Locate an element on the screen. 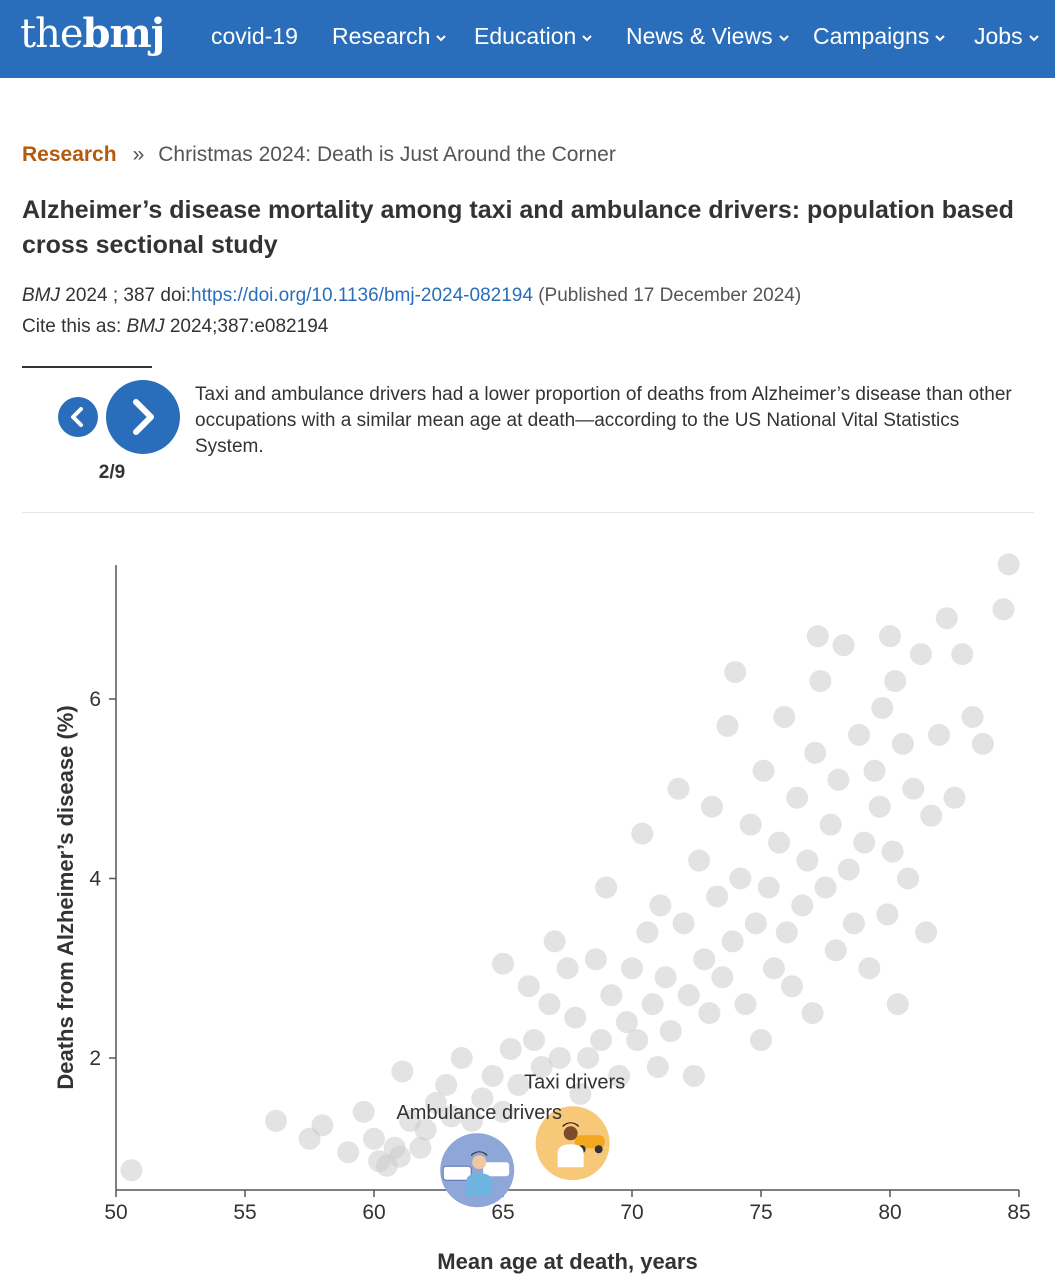 This screenshot has height=1284, width=1055. nav-item-covid: covid-19 is located at coordinates (254, 39).